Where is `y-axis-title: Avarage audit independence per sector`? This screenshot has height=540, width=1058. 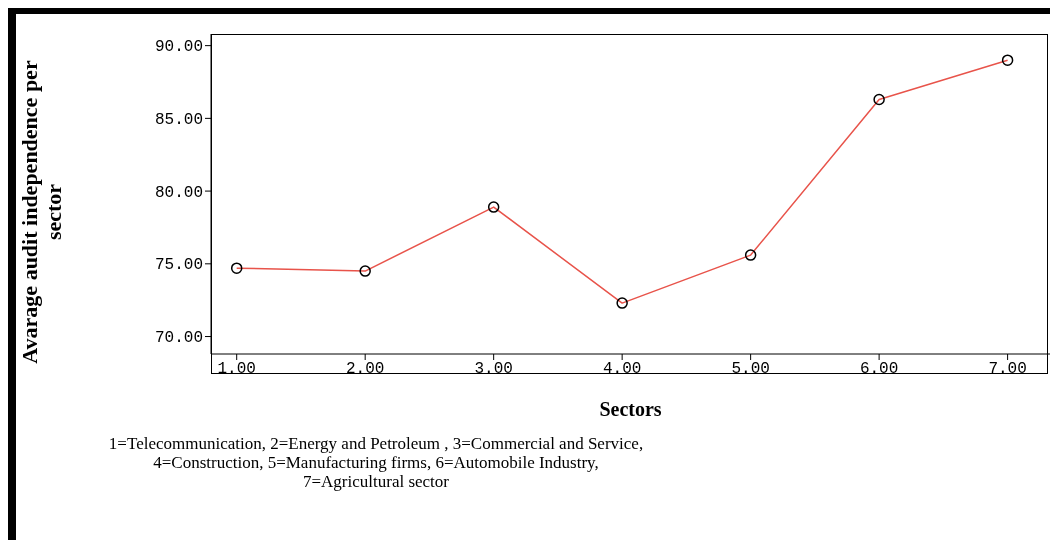 y-axis-title: Avarage audit independence per sector is located at coordinates (41, 212).